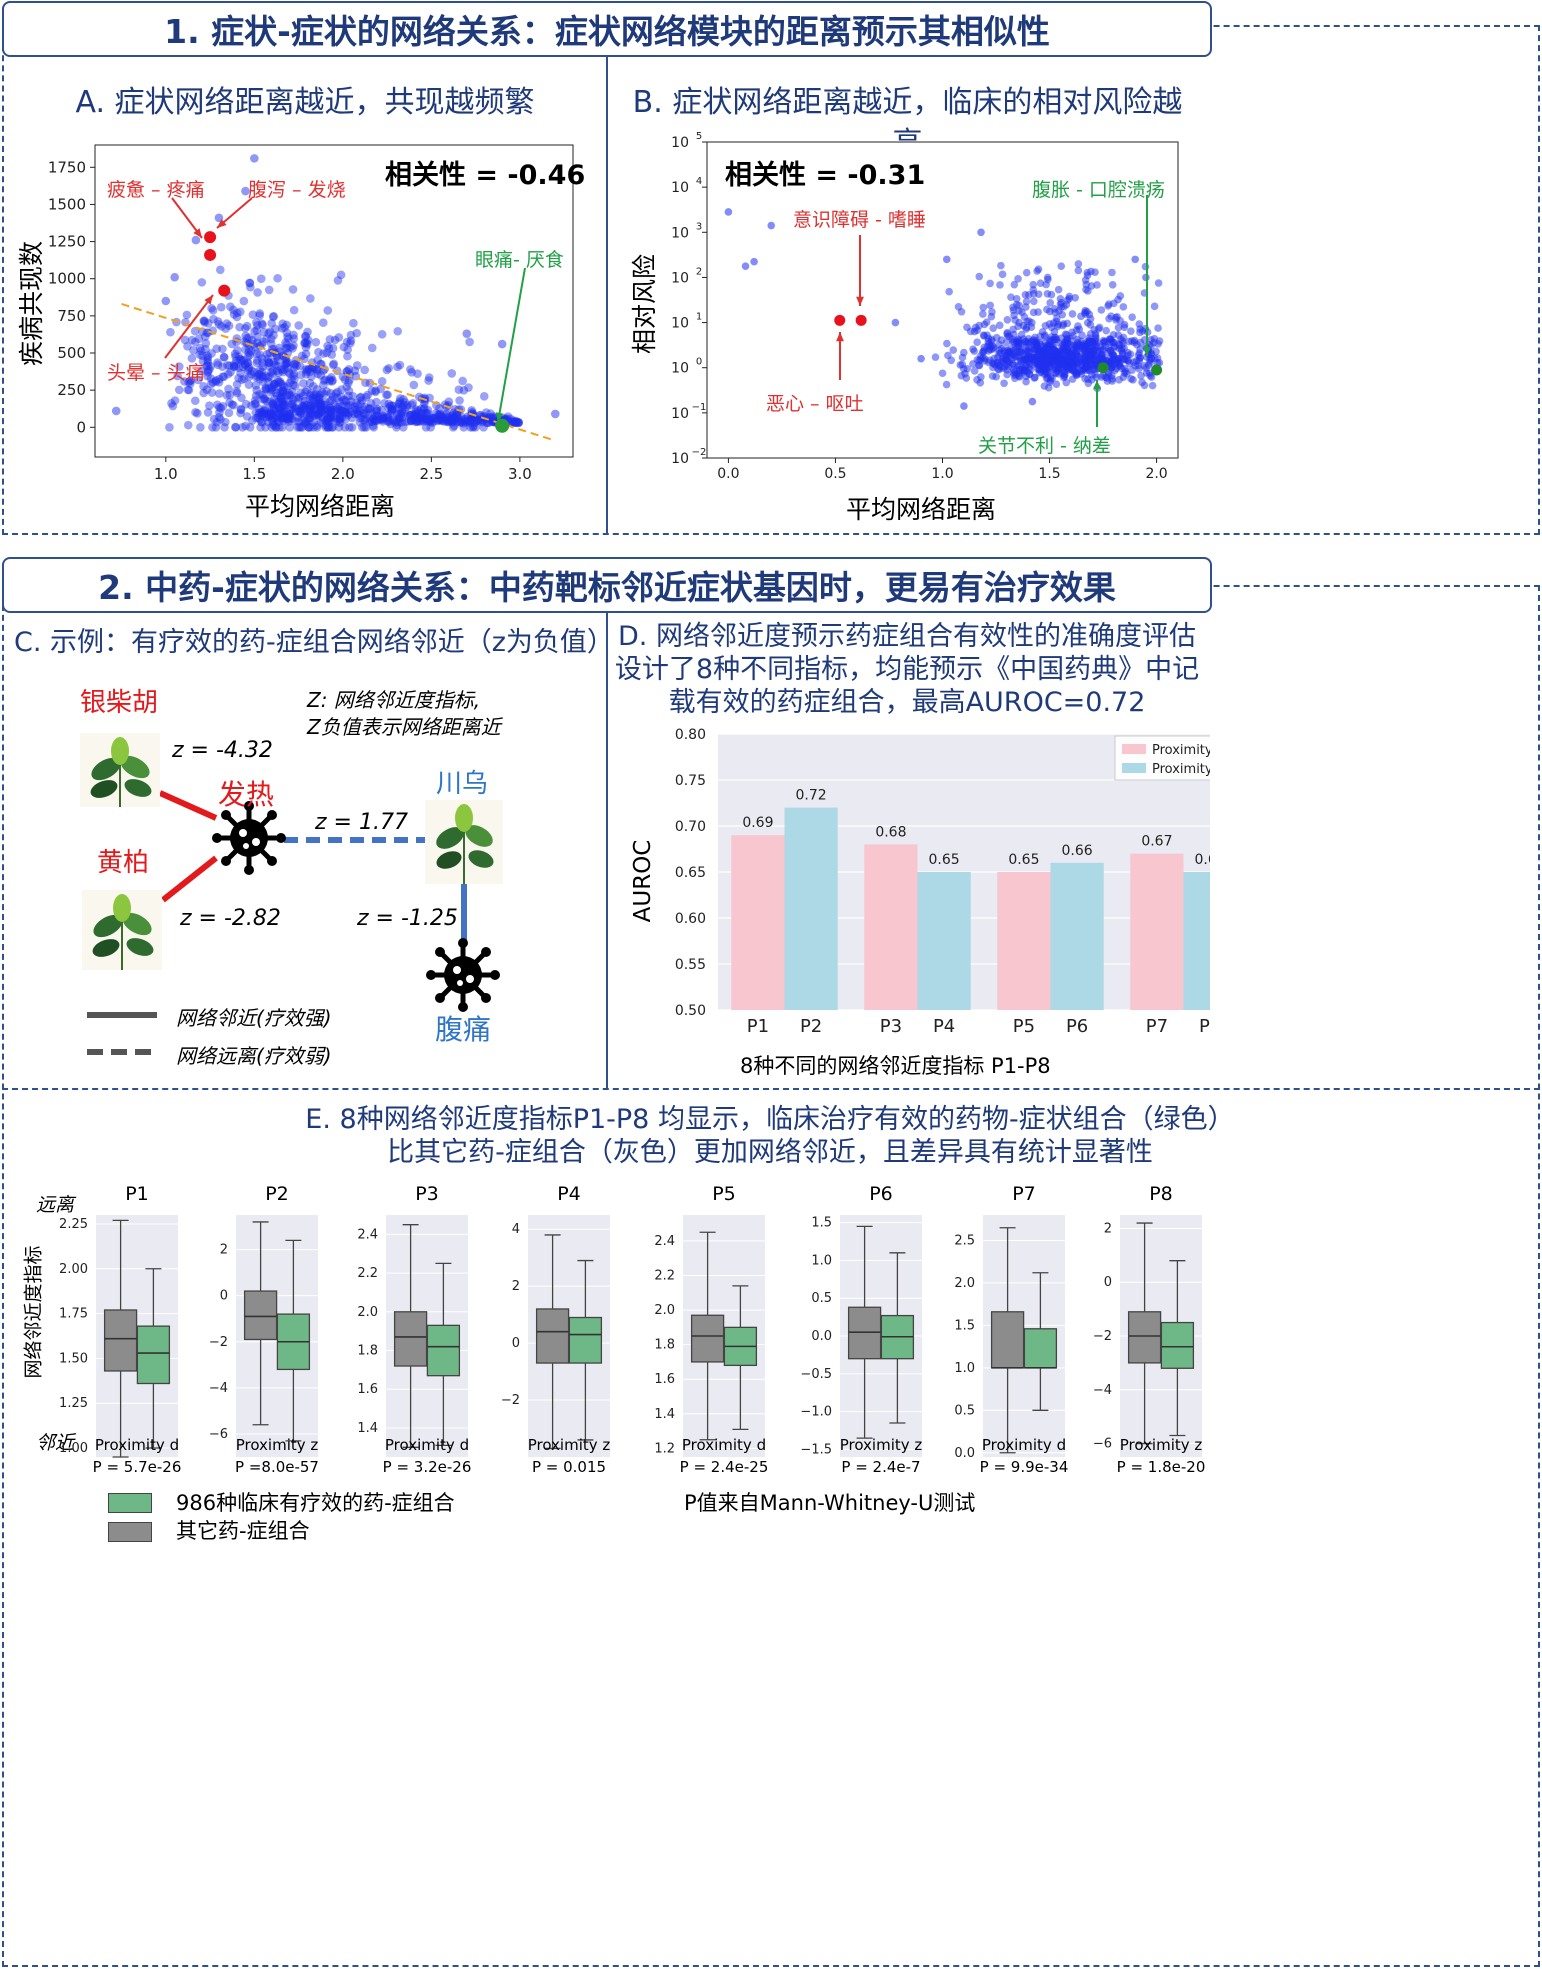 Image resolution: width=1542 pixels, height=1969 pixels. What do you see at coordinates (1202, 860) in the screenshot?
I see `bar-value-label: 0.65` at bounding box center [1202, 860].